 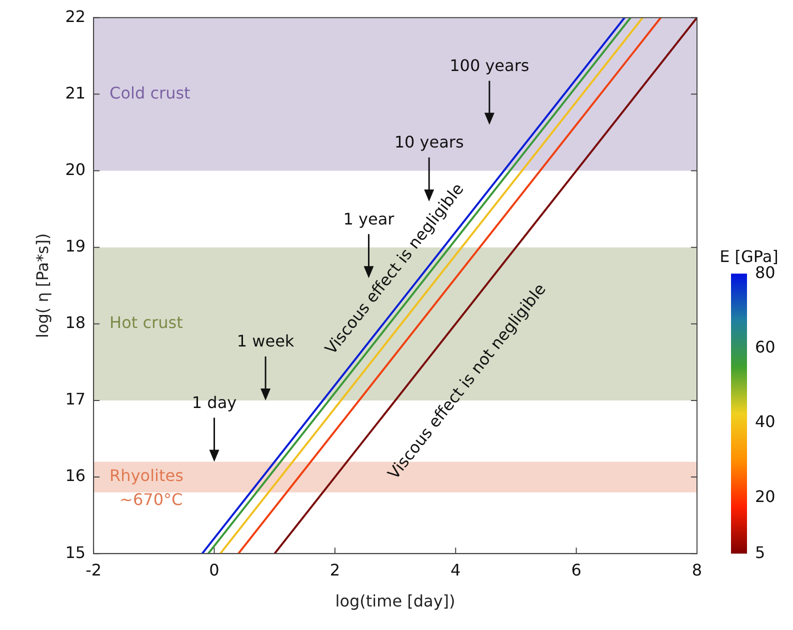 I want to click on y-tick-label: 21, so click(x=75, y=92).